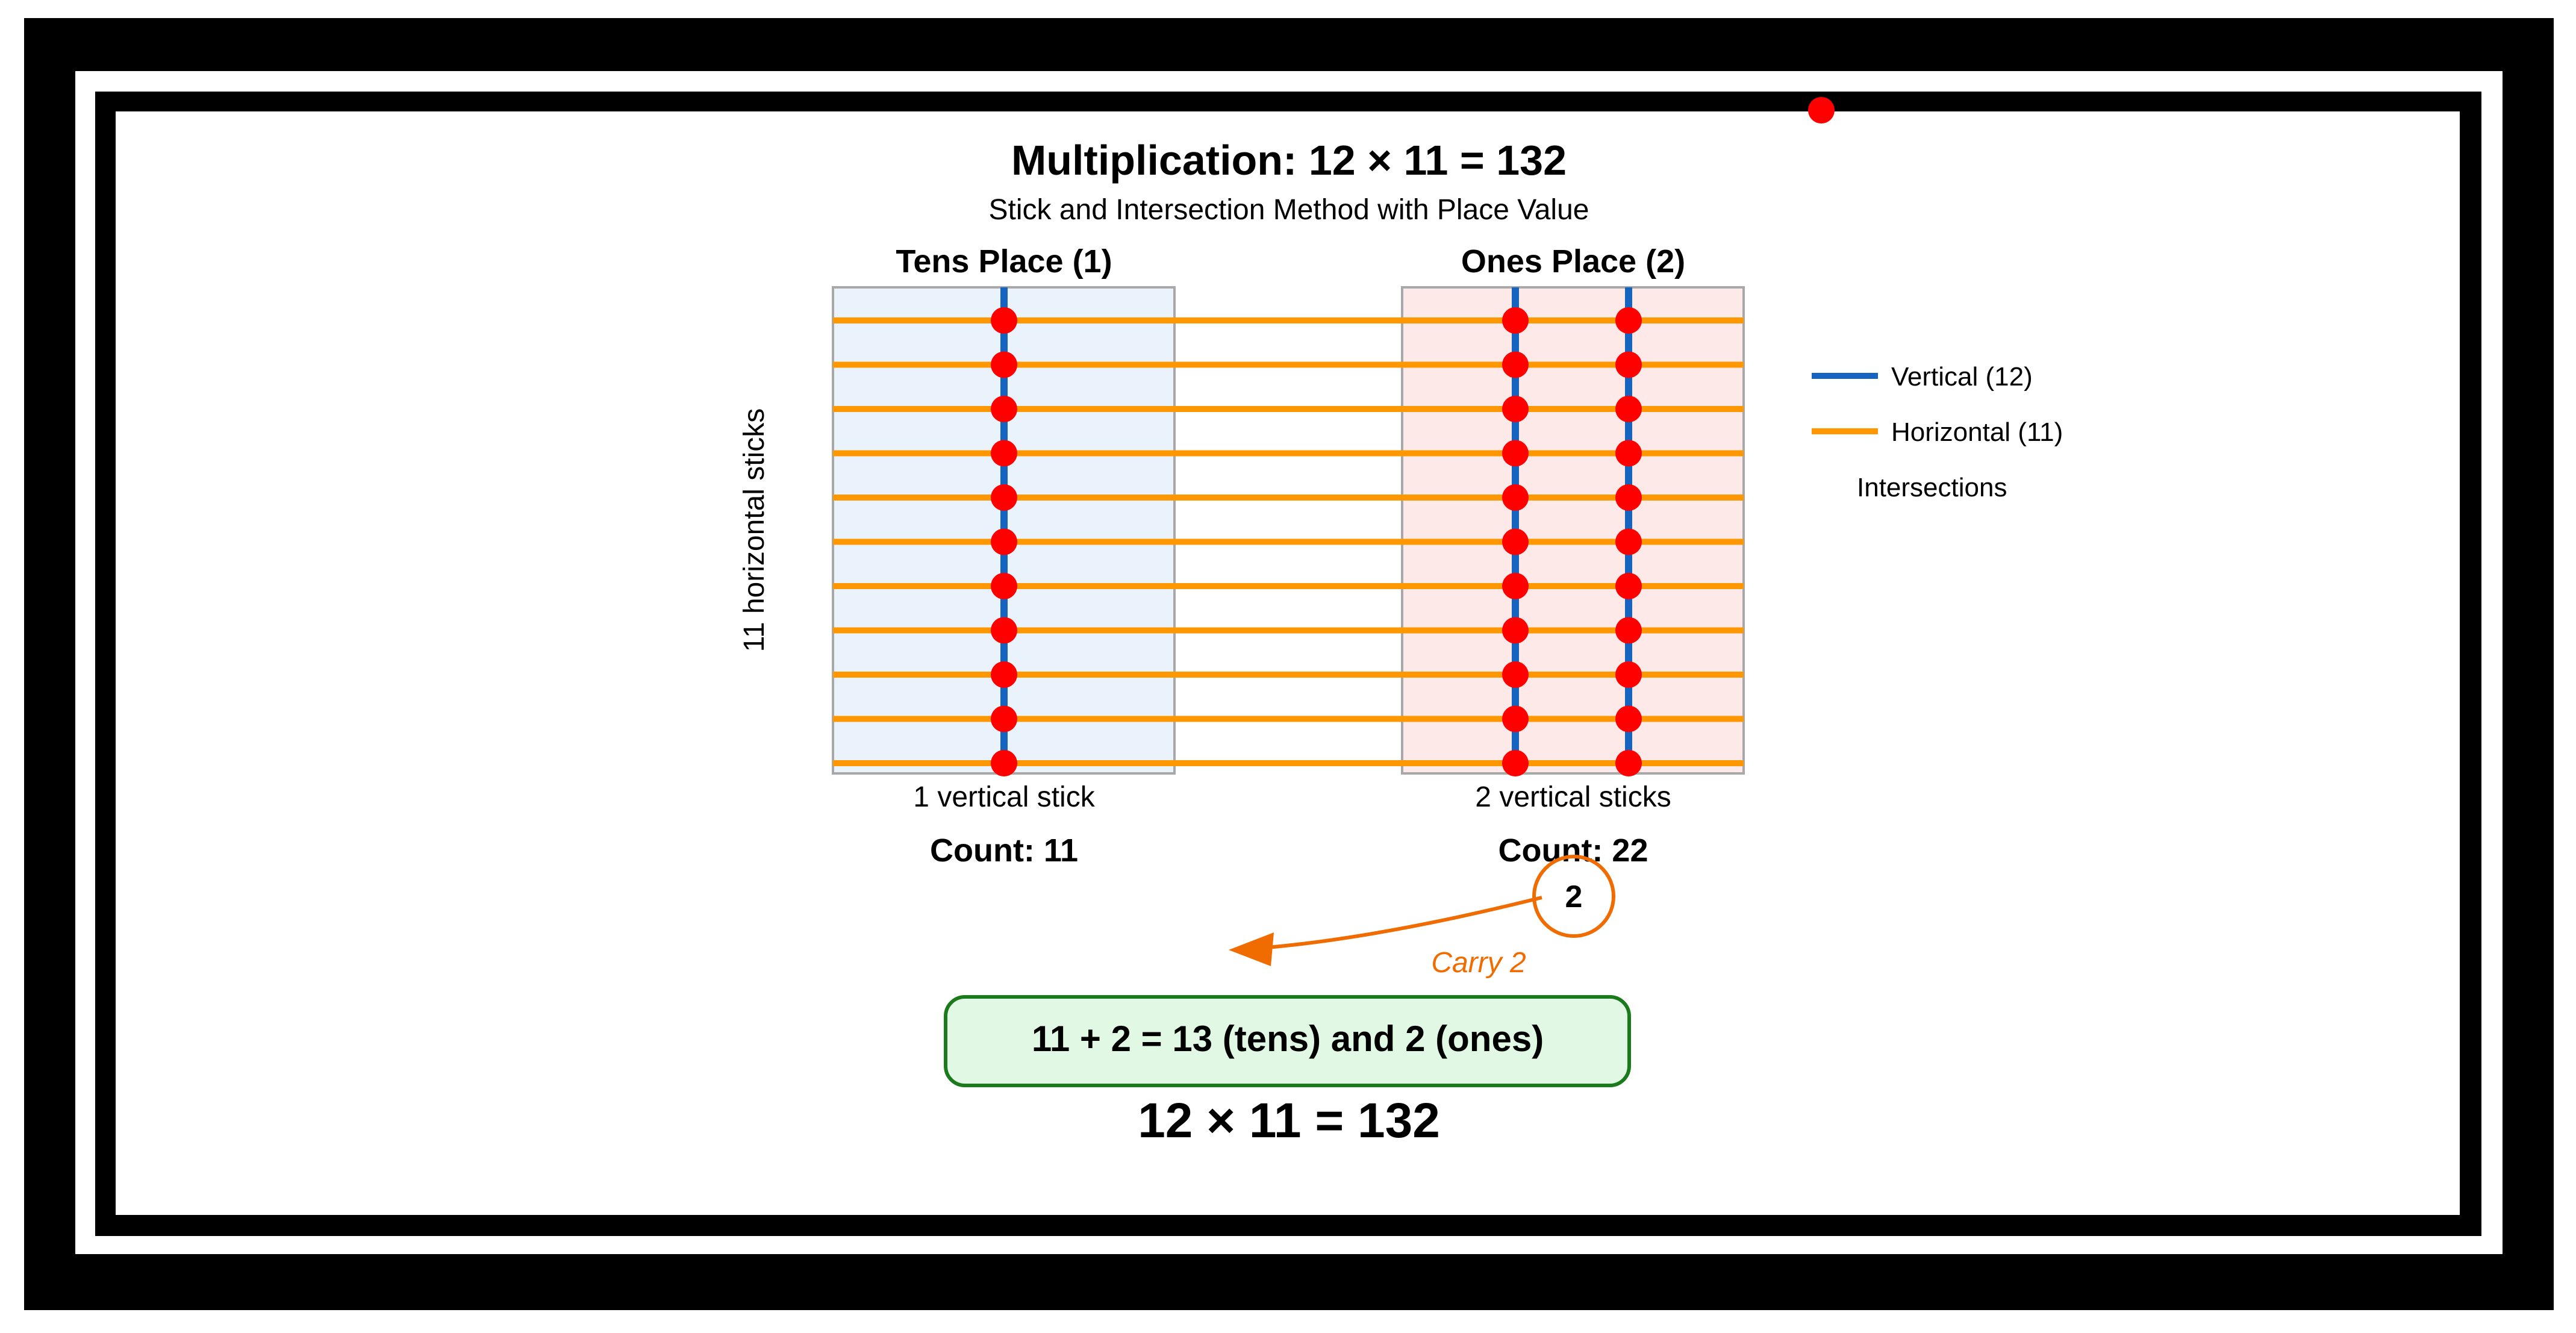 Image resolution: width=2576 pixels, height=1333 pixels. I want to click on ones-count: Count: 22, so click(1573, 850).